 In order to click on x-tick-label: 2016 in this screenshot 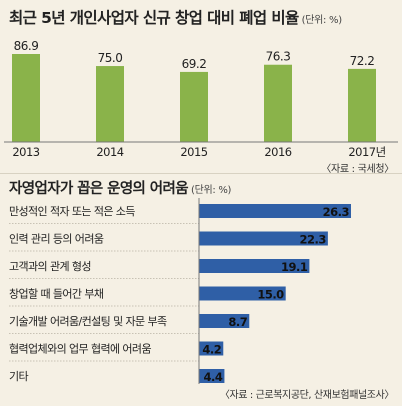, I will do `click(277, 152)`.